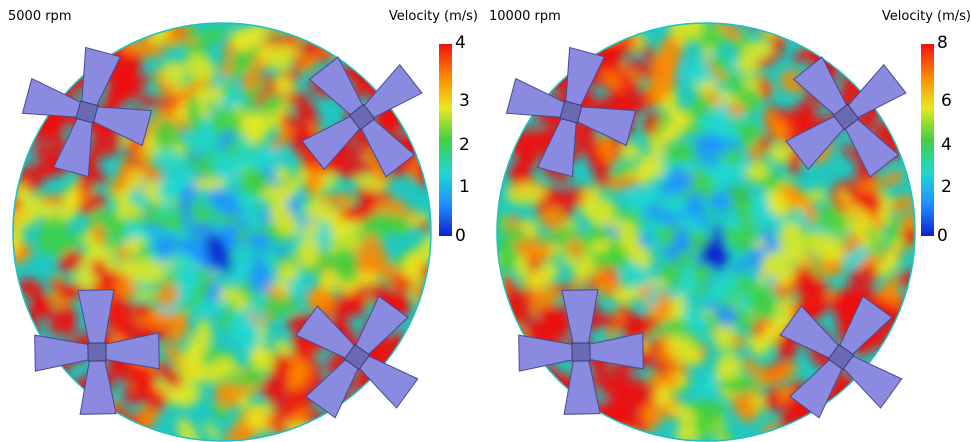 The height and width of the screenshot is (442, 971). I want to click on colorbar-tick: 3, so click(464, 101).